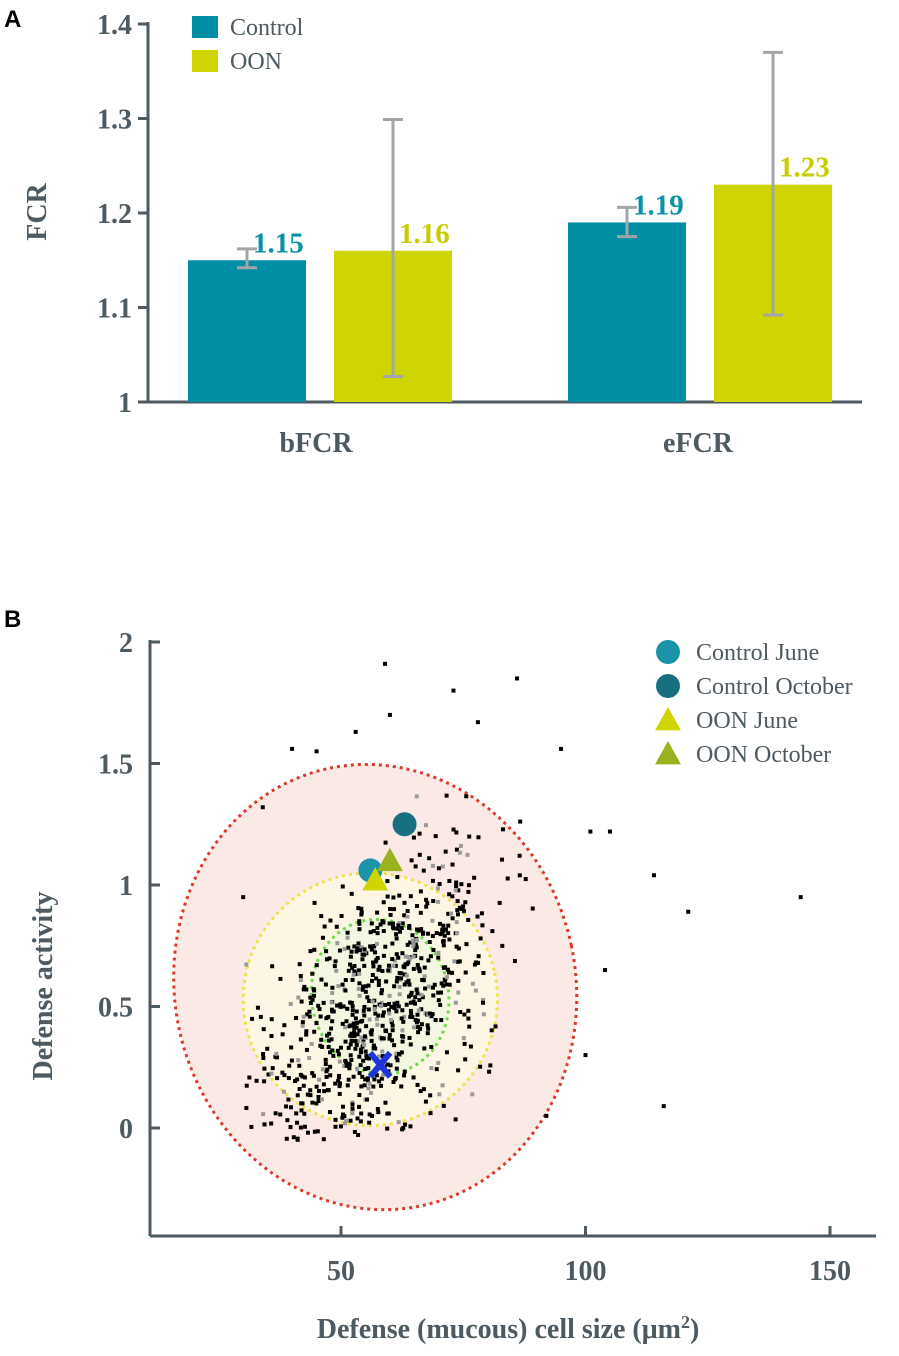 The image size is (899, 1356). What do you see at coordinates (13, 19) in the screenshot?
I see `panel-a-label: A` at bounding box center [13, 19].